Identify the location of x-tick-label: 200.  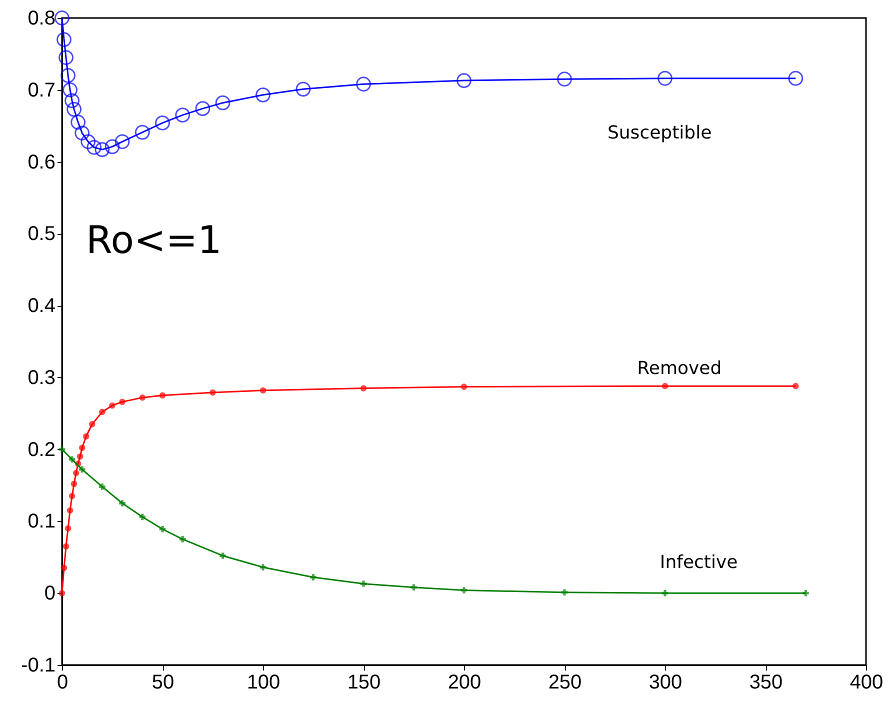
(465, 683).